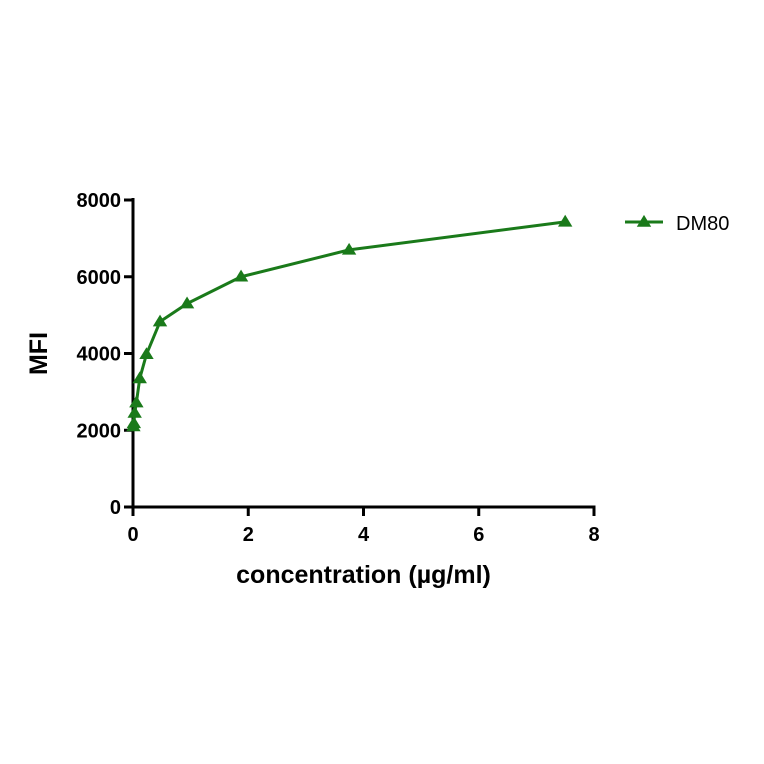 This screenshot has height=764, width=764. What do you see at coordinates (99, 278) in the screenshot?
I see `y-tick-label: 6000` at bounding box center [99, 278].